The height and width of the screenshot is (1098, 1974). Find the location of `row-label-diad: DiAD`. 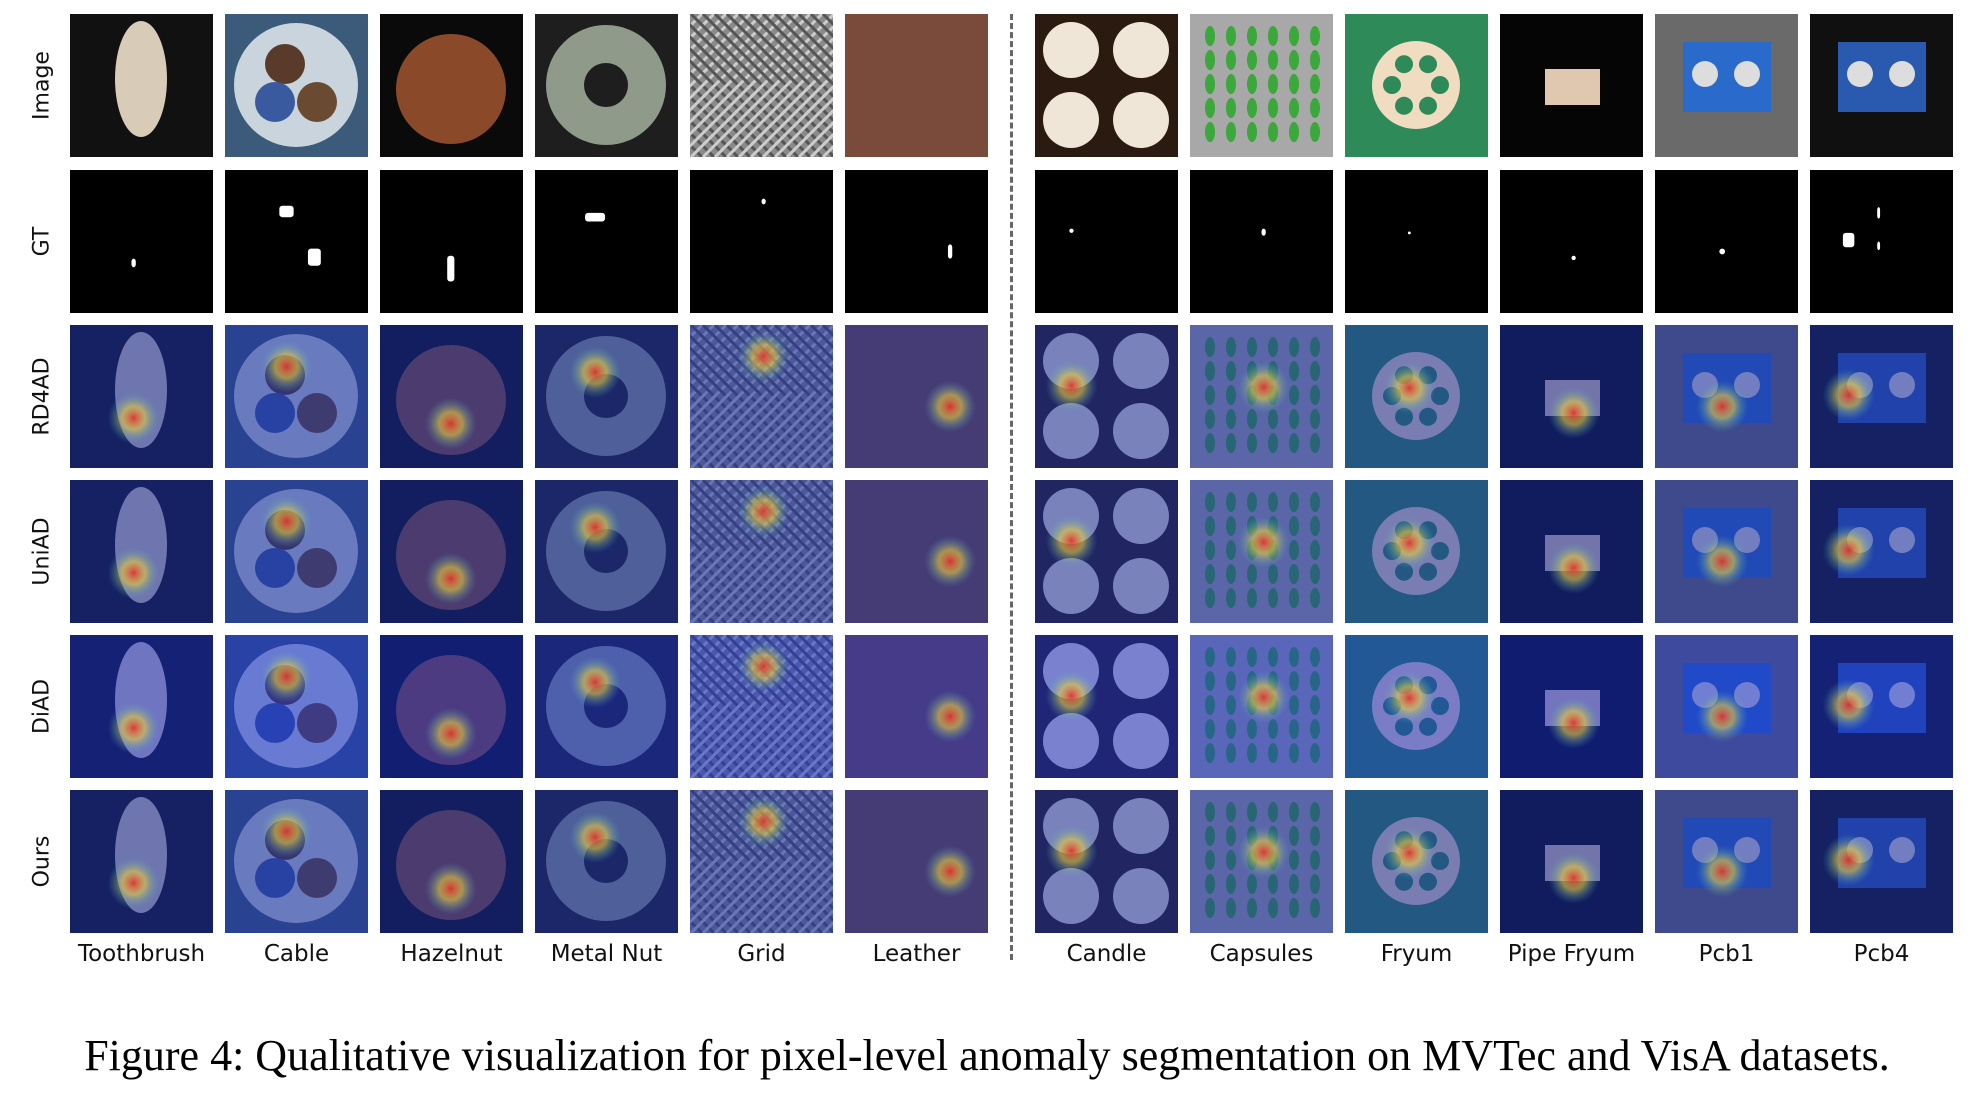

row-label-diad: DiAD is located at coordinates (42, 706).